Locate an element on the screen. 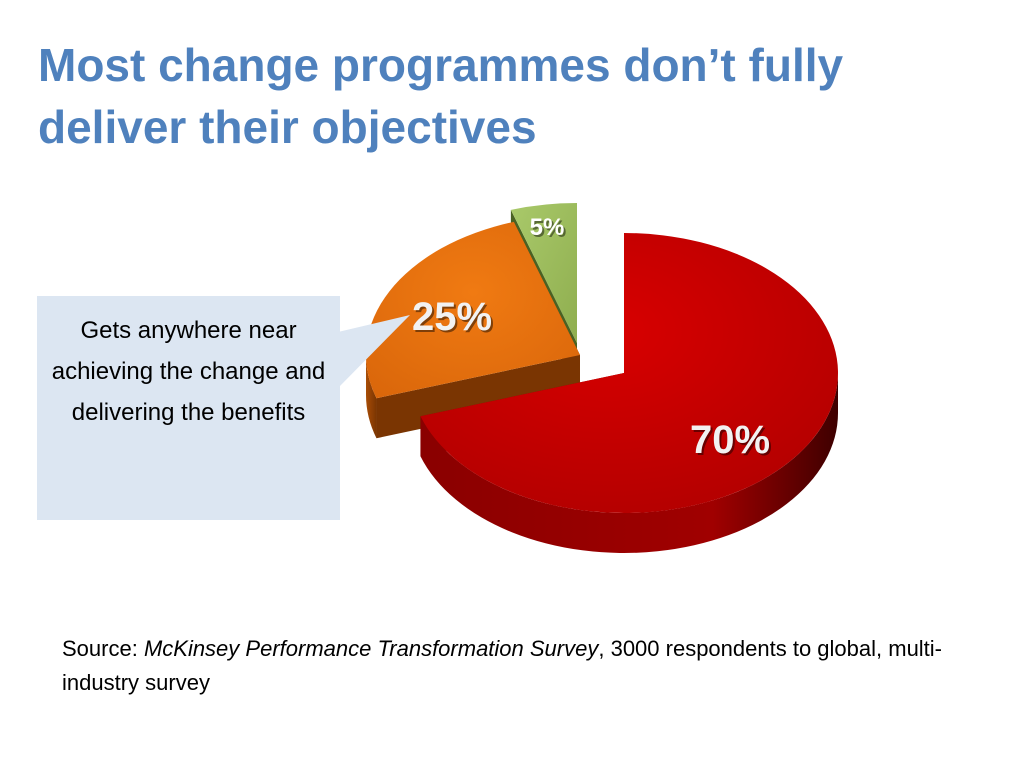 The image size is (1024, 768). slice-70-label-shadow: 70% is located at coordinates (732, 442).